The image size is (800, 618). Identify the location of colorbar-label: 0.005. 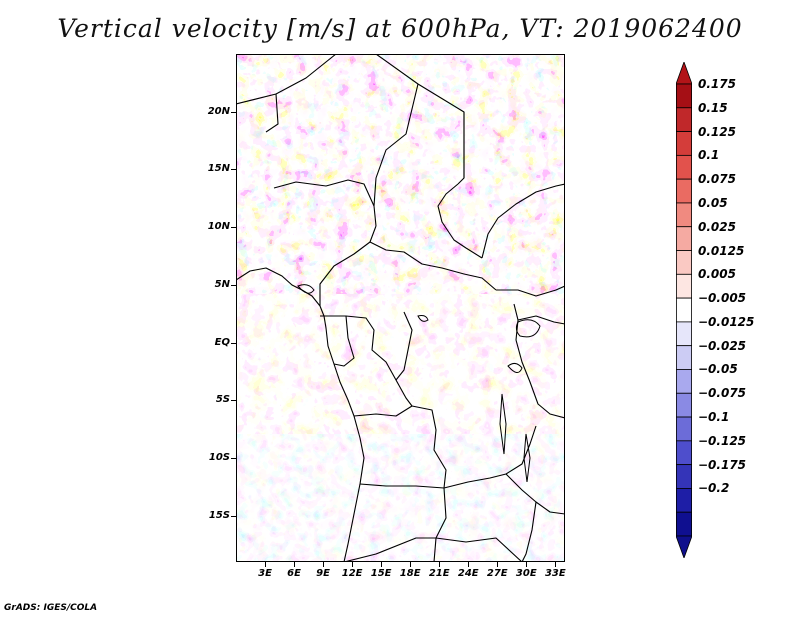
(717, 274).